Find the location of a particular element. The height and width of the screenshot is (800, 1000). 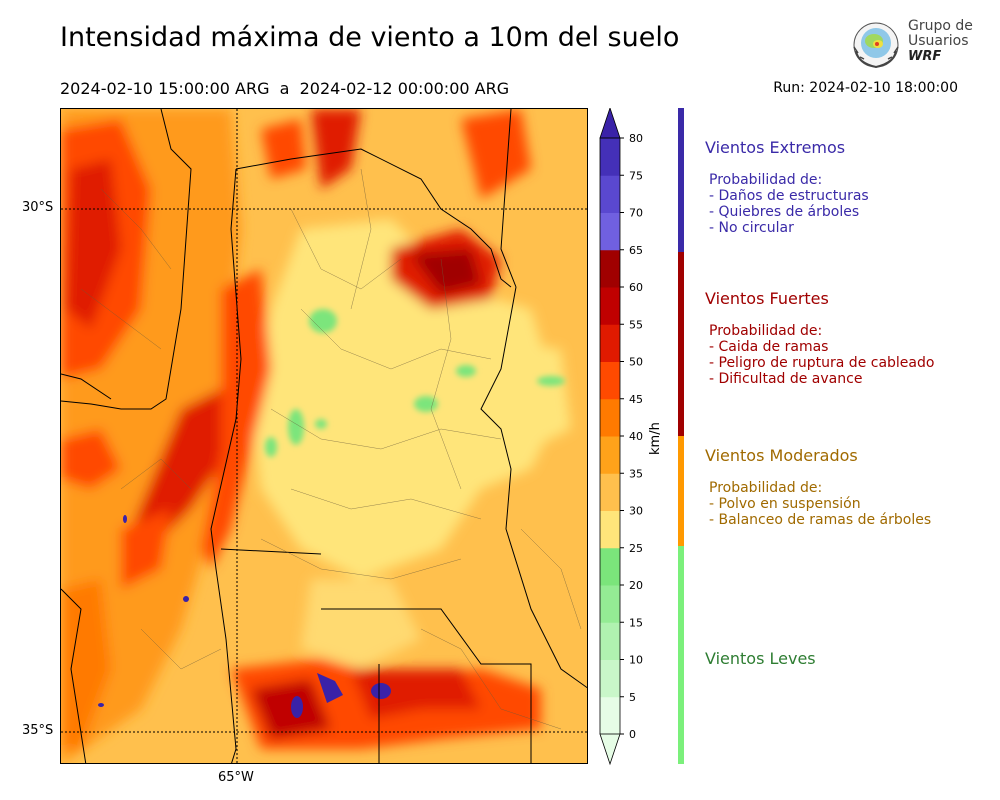

legend-bar-leves is located at coordinates (681, 655).